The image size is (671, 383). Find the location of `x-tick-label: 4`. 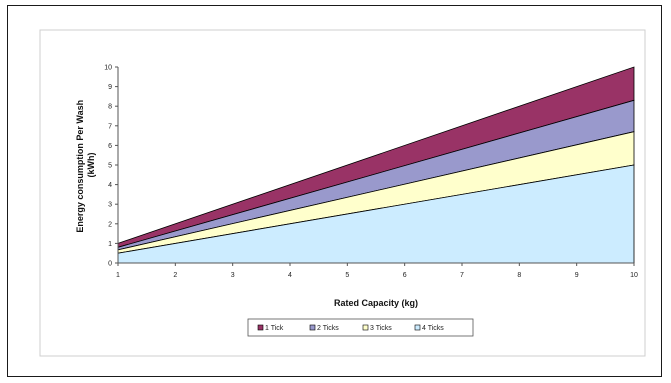

x-tick-label: 4 is located at coordinates (290, 275).